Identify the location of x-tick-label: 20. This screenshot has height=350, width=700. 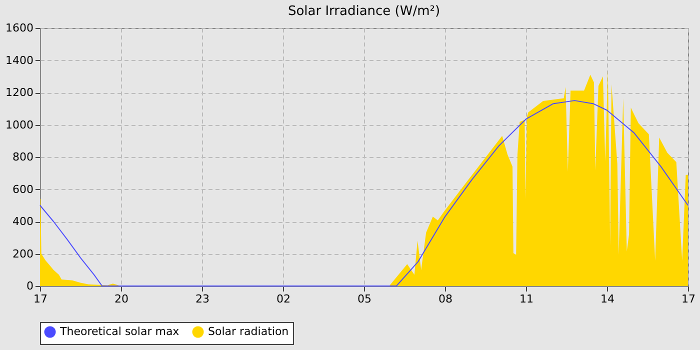
(121, 299).